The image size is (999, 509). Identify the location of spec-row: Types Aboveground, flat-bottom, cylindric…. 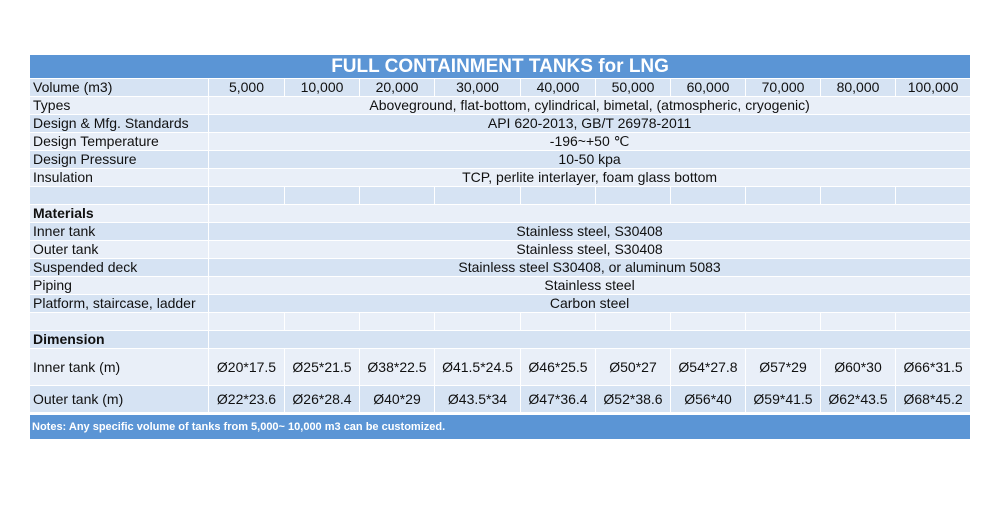
(500, 105).